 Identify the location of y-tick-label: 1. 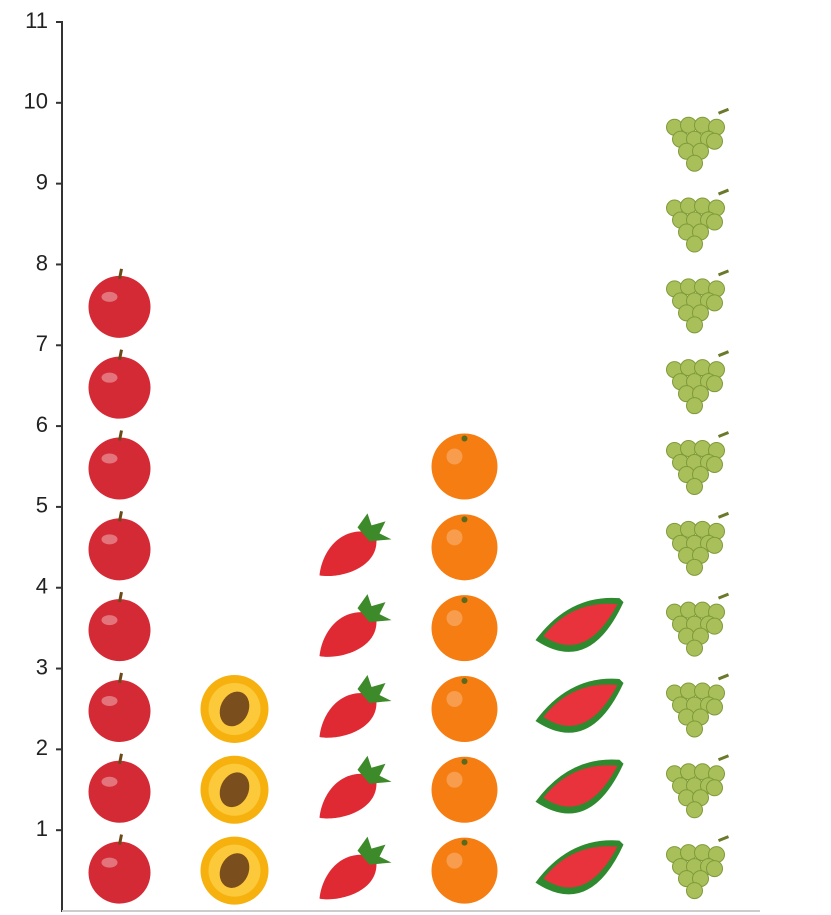
(42, 828).